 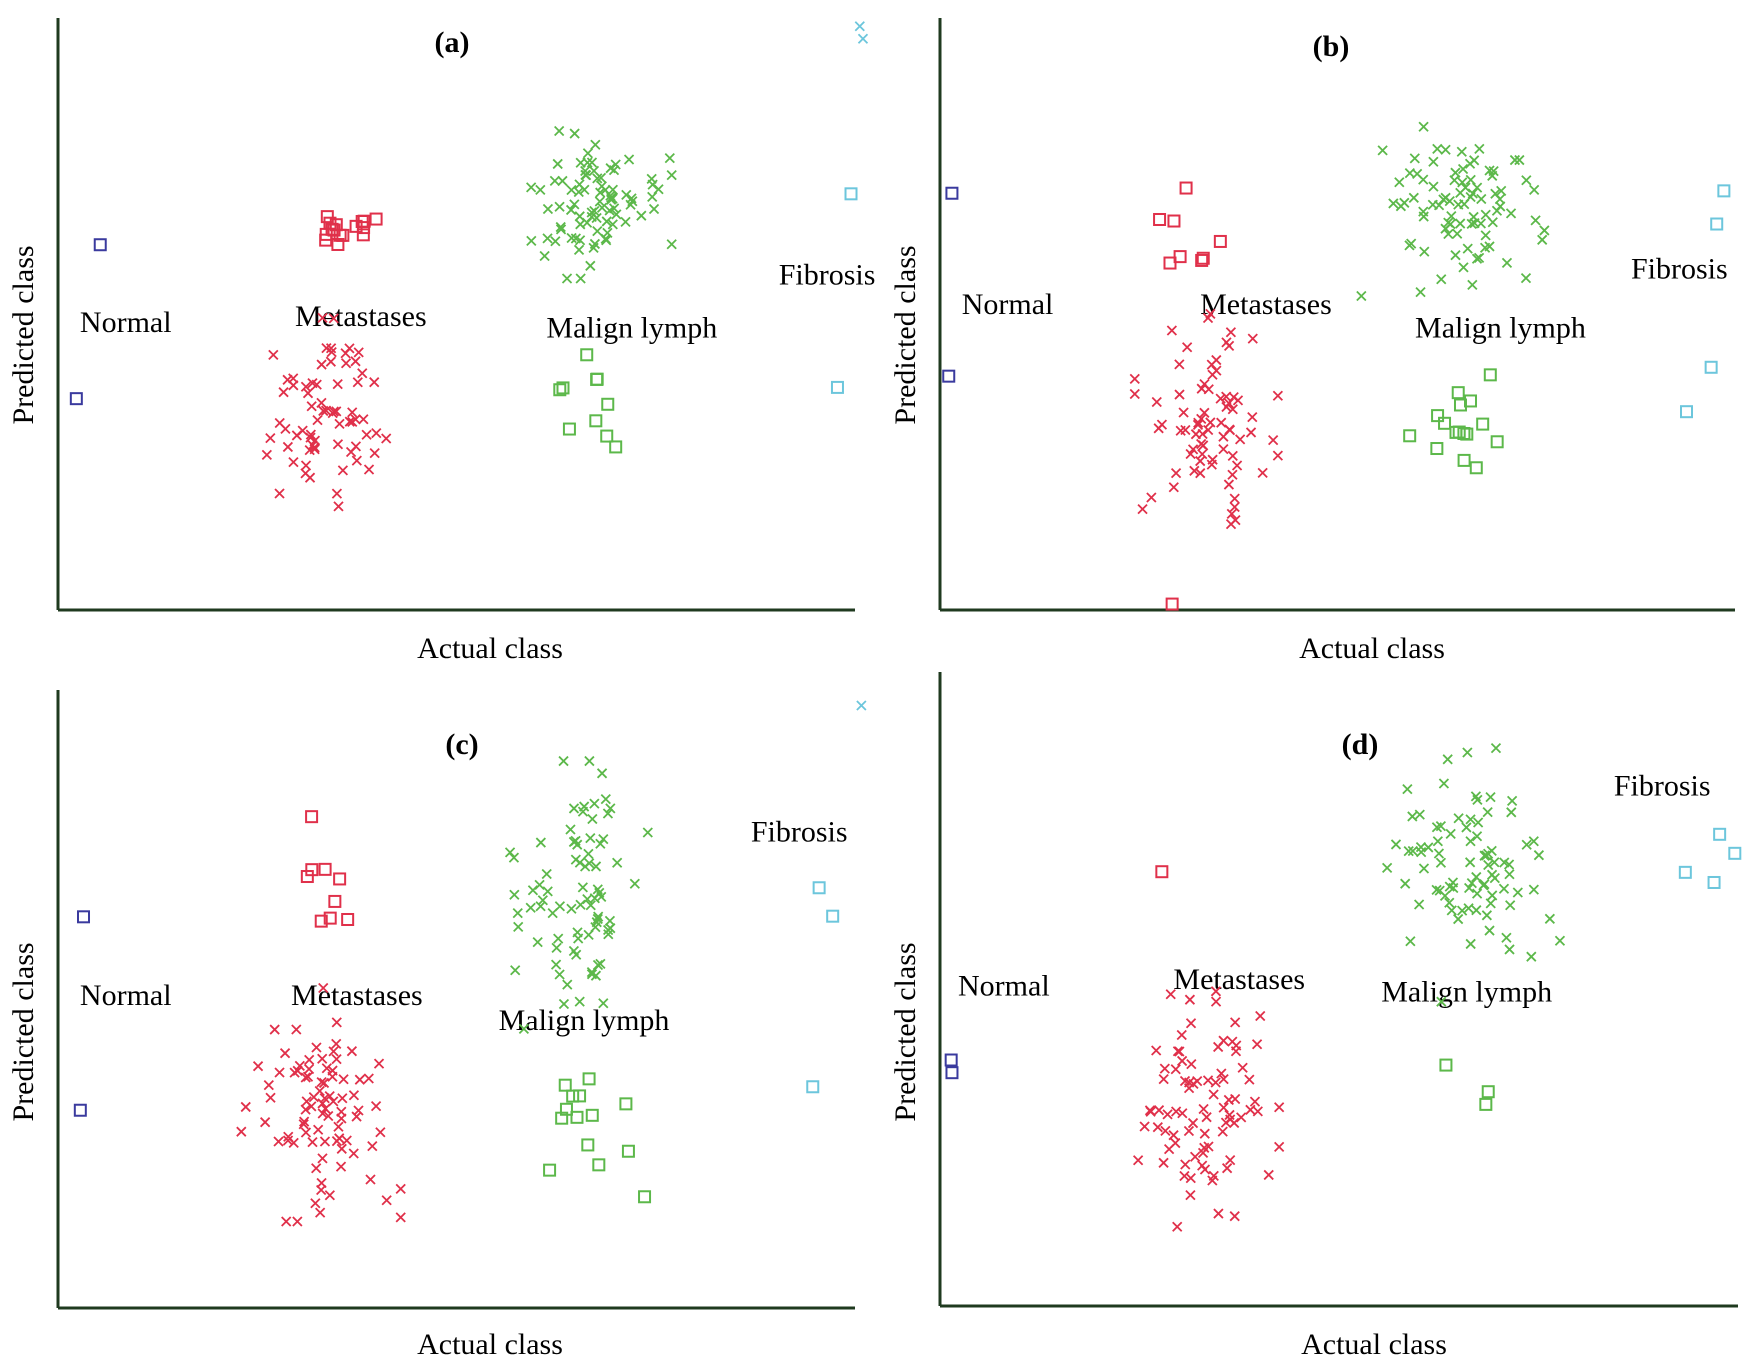 I want to click on class-label: Metastases, so click(x=361, y=316).